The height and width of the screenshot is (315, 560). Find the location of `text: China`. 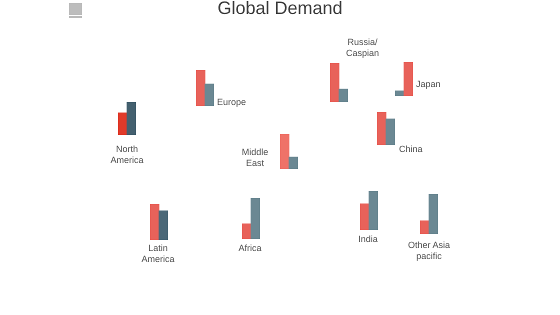

text: China is located at coordinates (411, 149).